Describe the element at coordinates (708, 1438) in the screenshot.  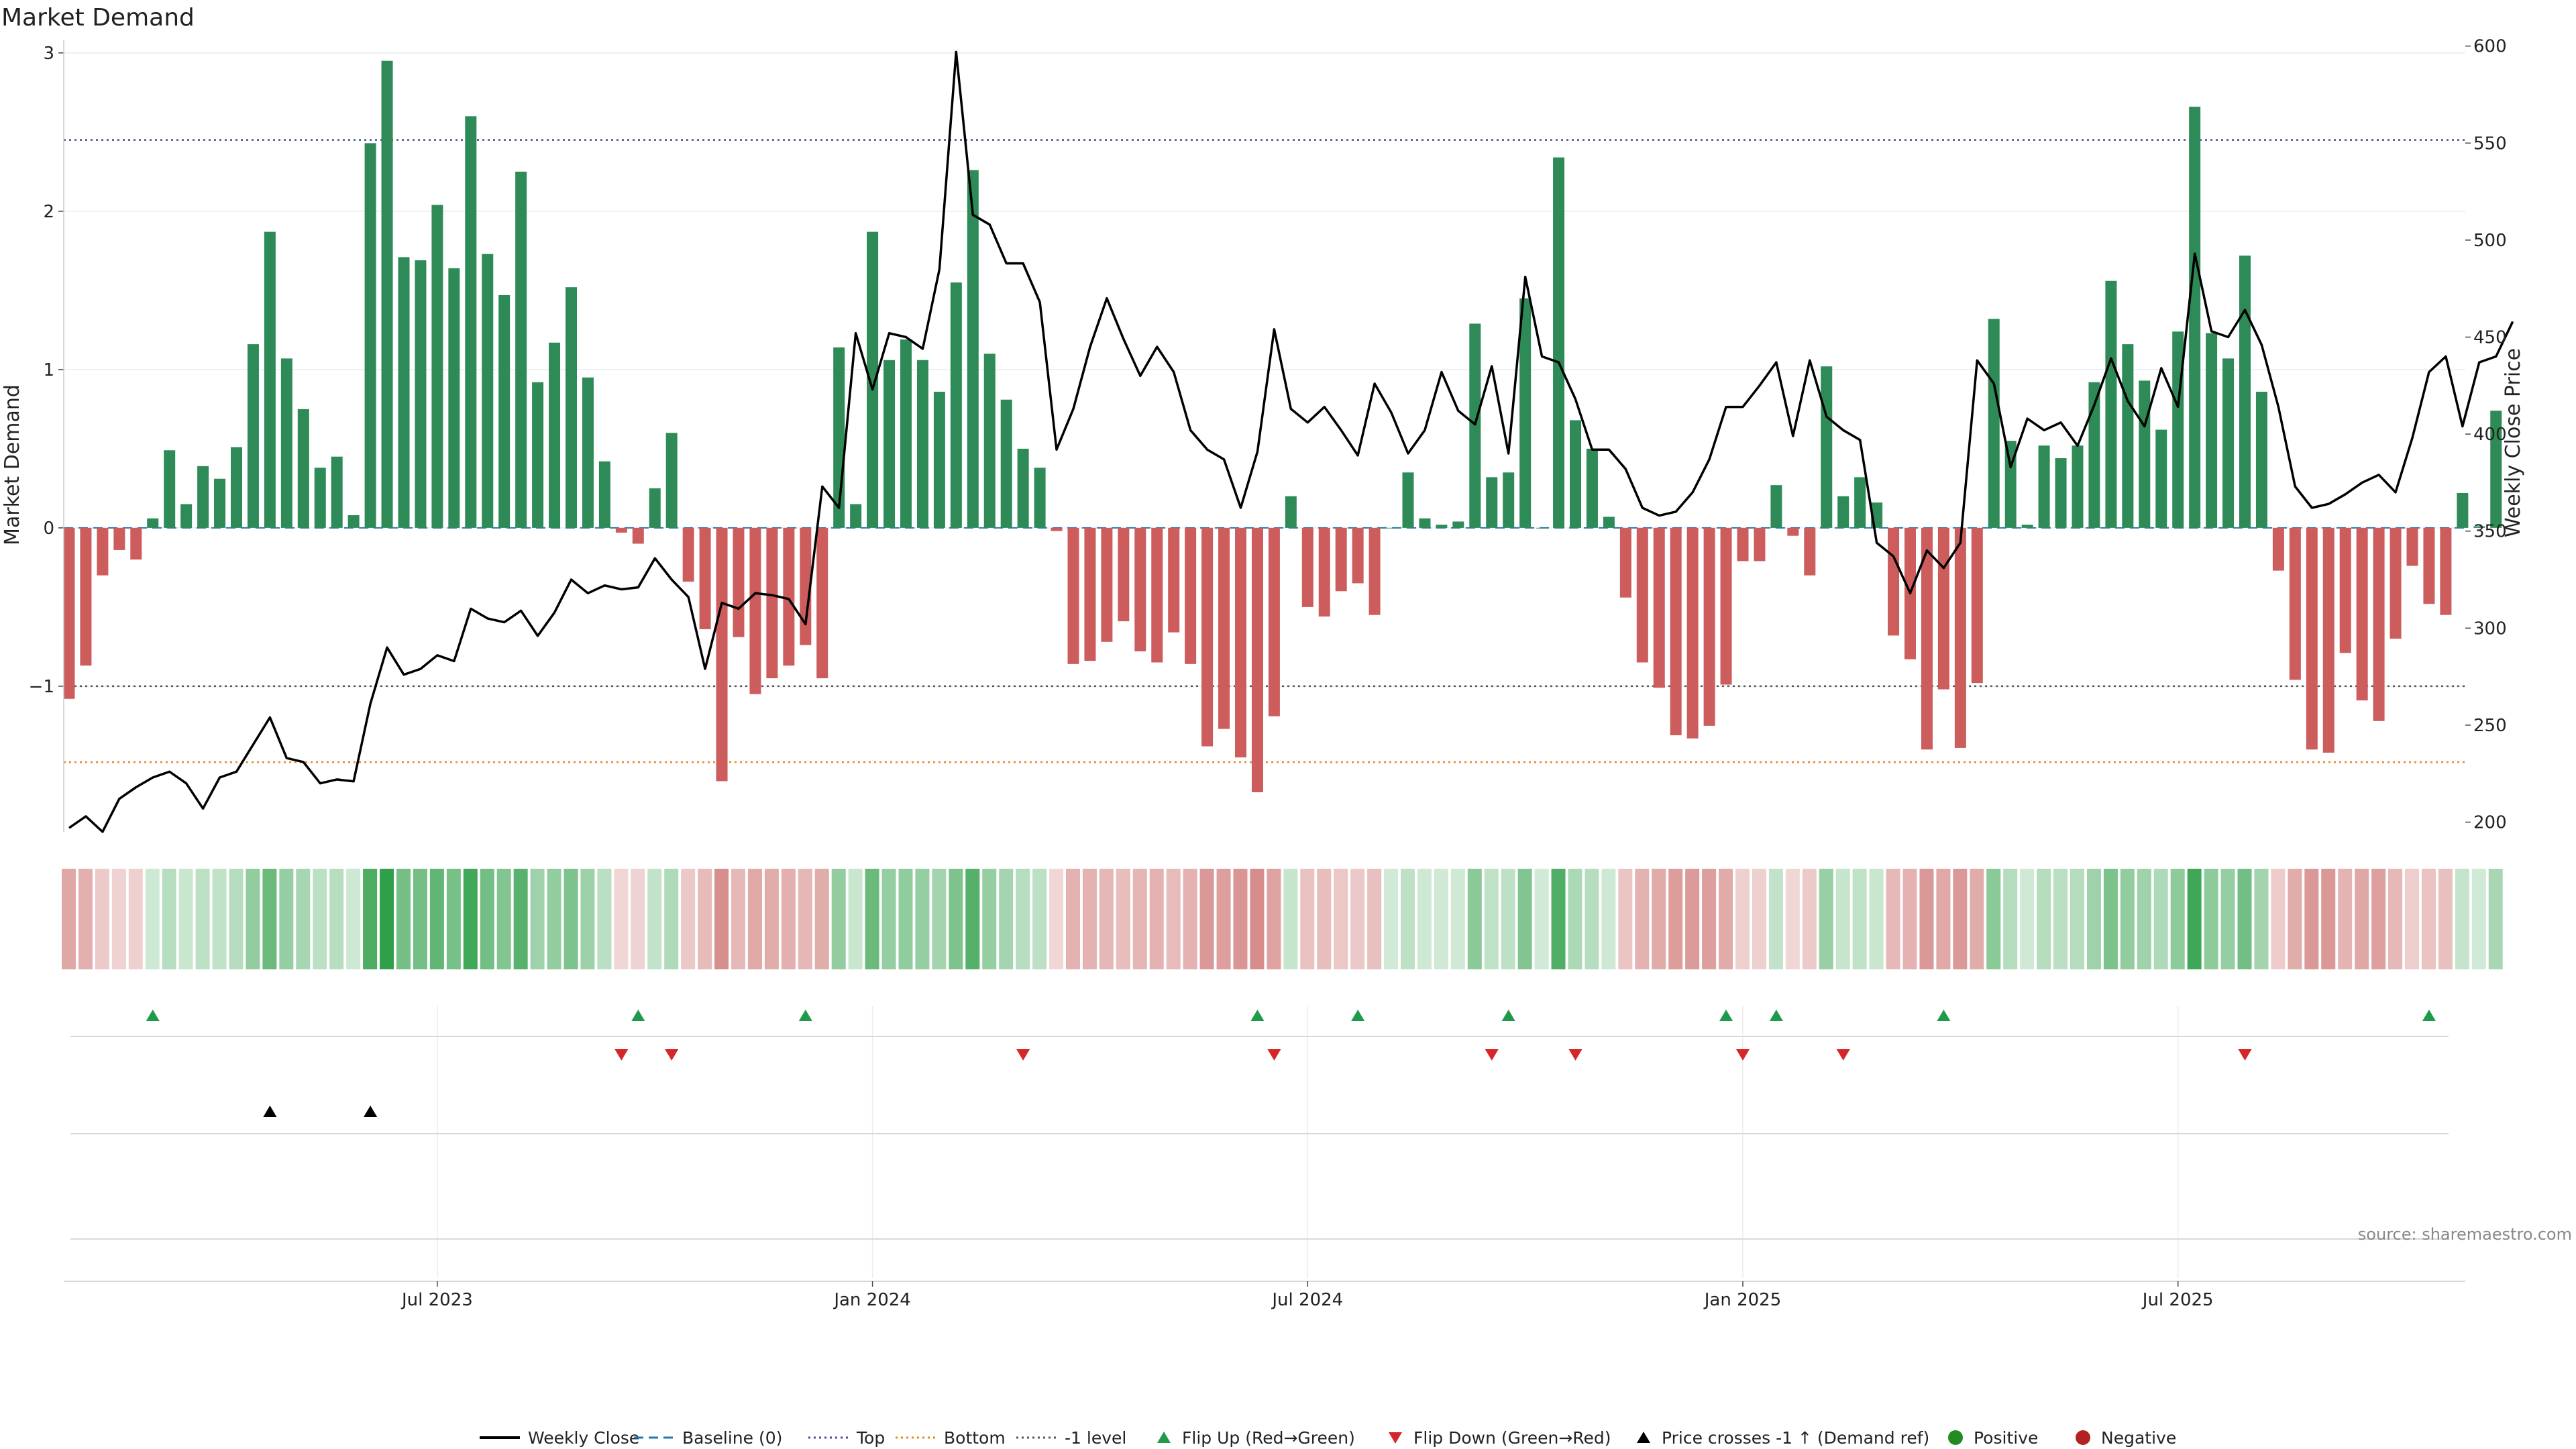
I see `legend-item: Baseline (0)` at that location.